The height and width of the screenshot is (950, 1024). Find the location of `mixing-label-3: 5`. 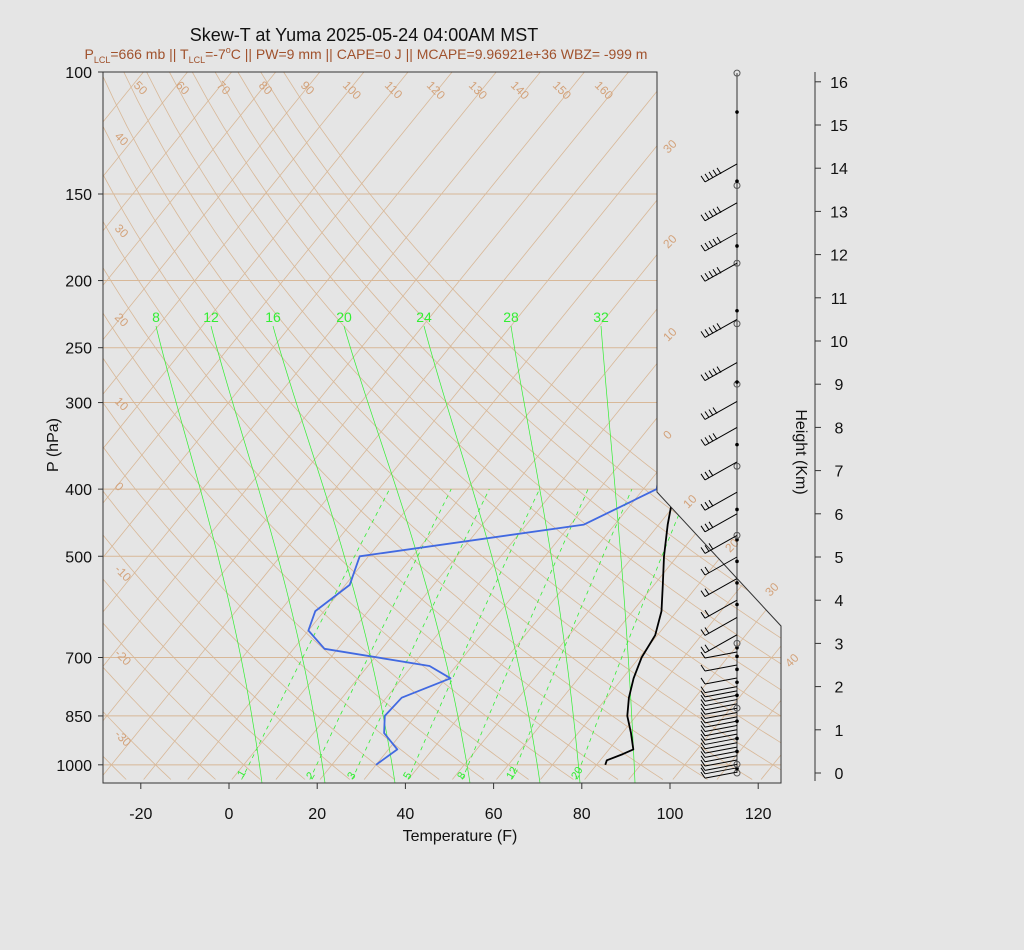

mixing-label-3: 5 is located at coordinates (407, 775).